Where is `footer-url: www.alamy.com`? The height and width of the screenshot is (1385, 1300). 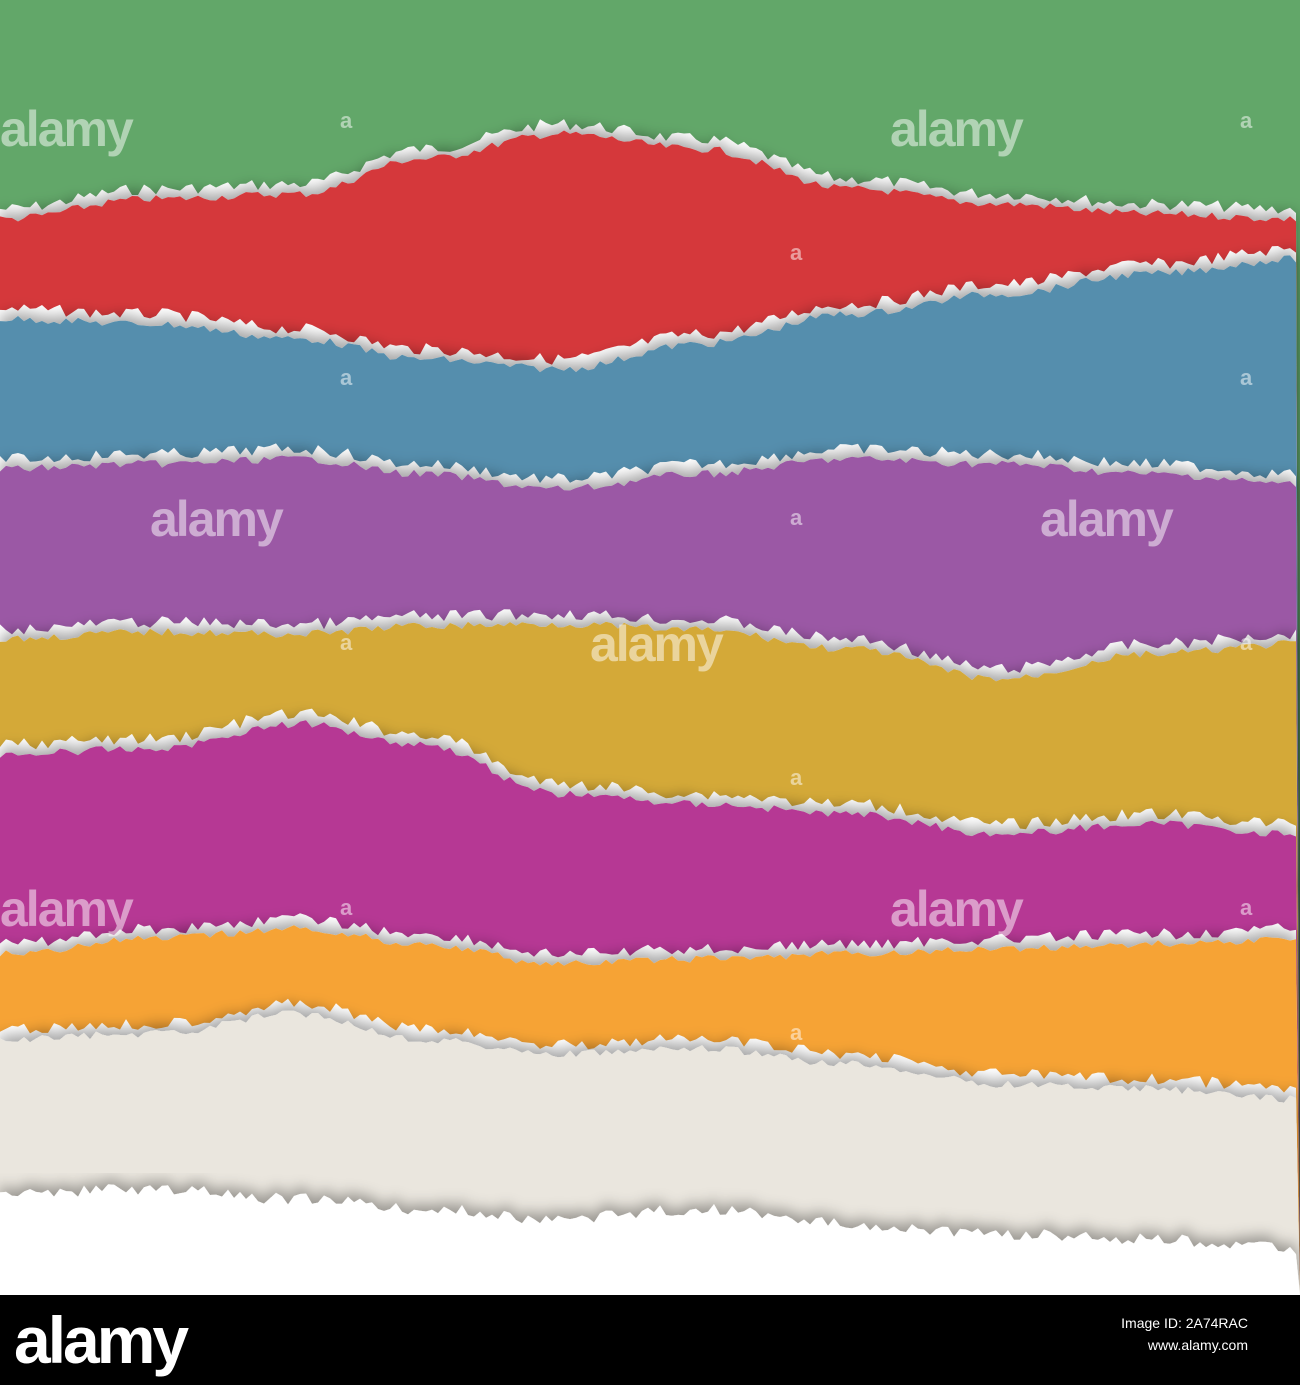
footer-url: www.alamy.com is located at coordinates (1197, 1345).